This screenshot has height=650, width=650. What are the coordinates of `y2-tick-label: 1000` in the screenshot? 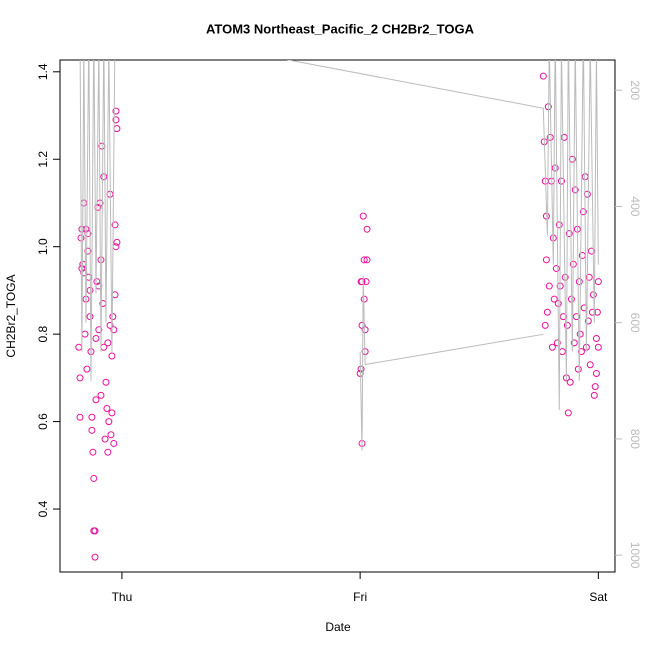 It's located at (635, 555).